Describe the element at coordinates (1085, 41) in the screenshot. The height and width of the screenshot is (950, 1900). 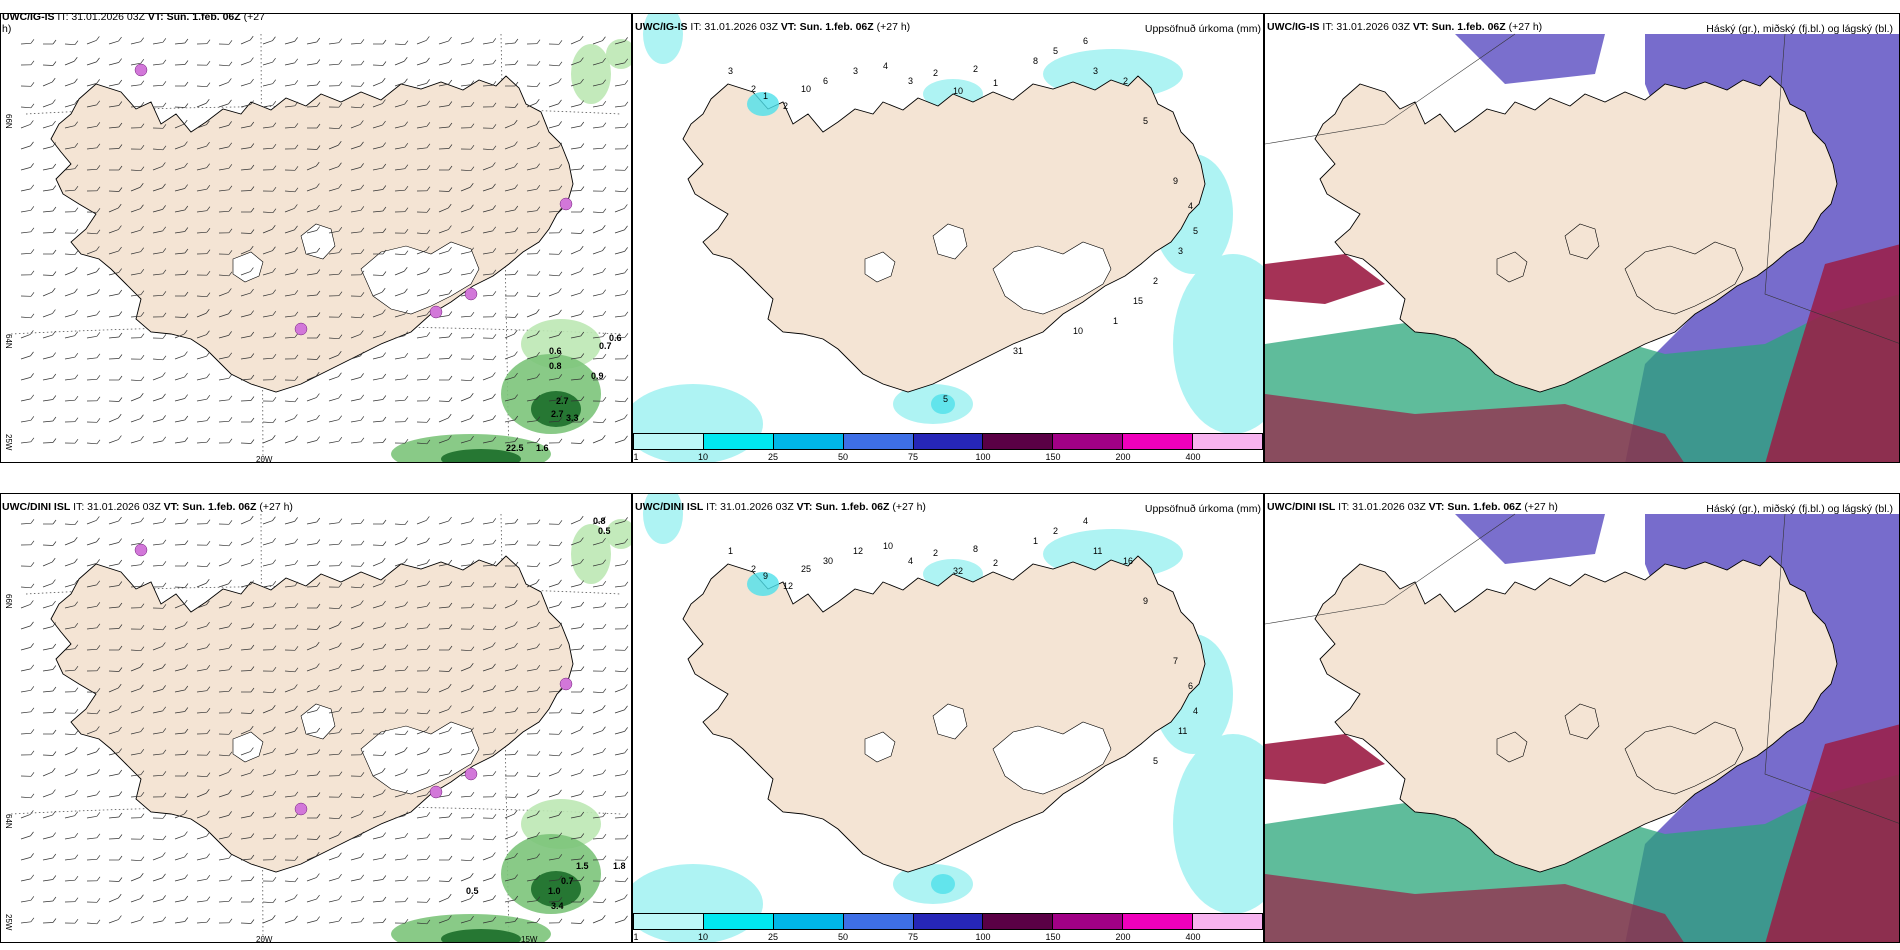
I see `precip-value-label: 6` at that location.